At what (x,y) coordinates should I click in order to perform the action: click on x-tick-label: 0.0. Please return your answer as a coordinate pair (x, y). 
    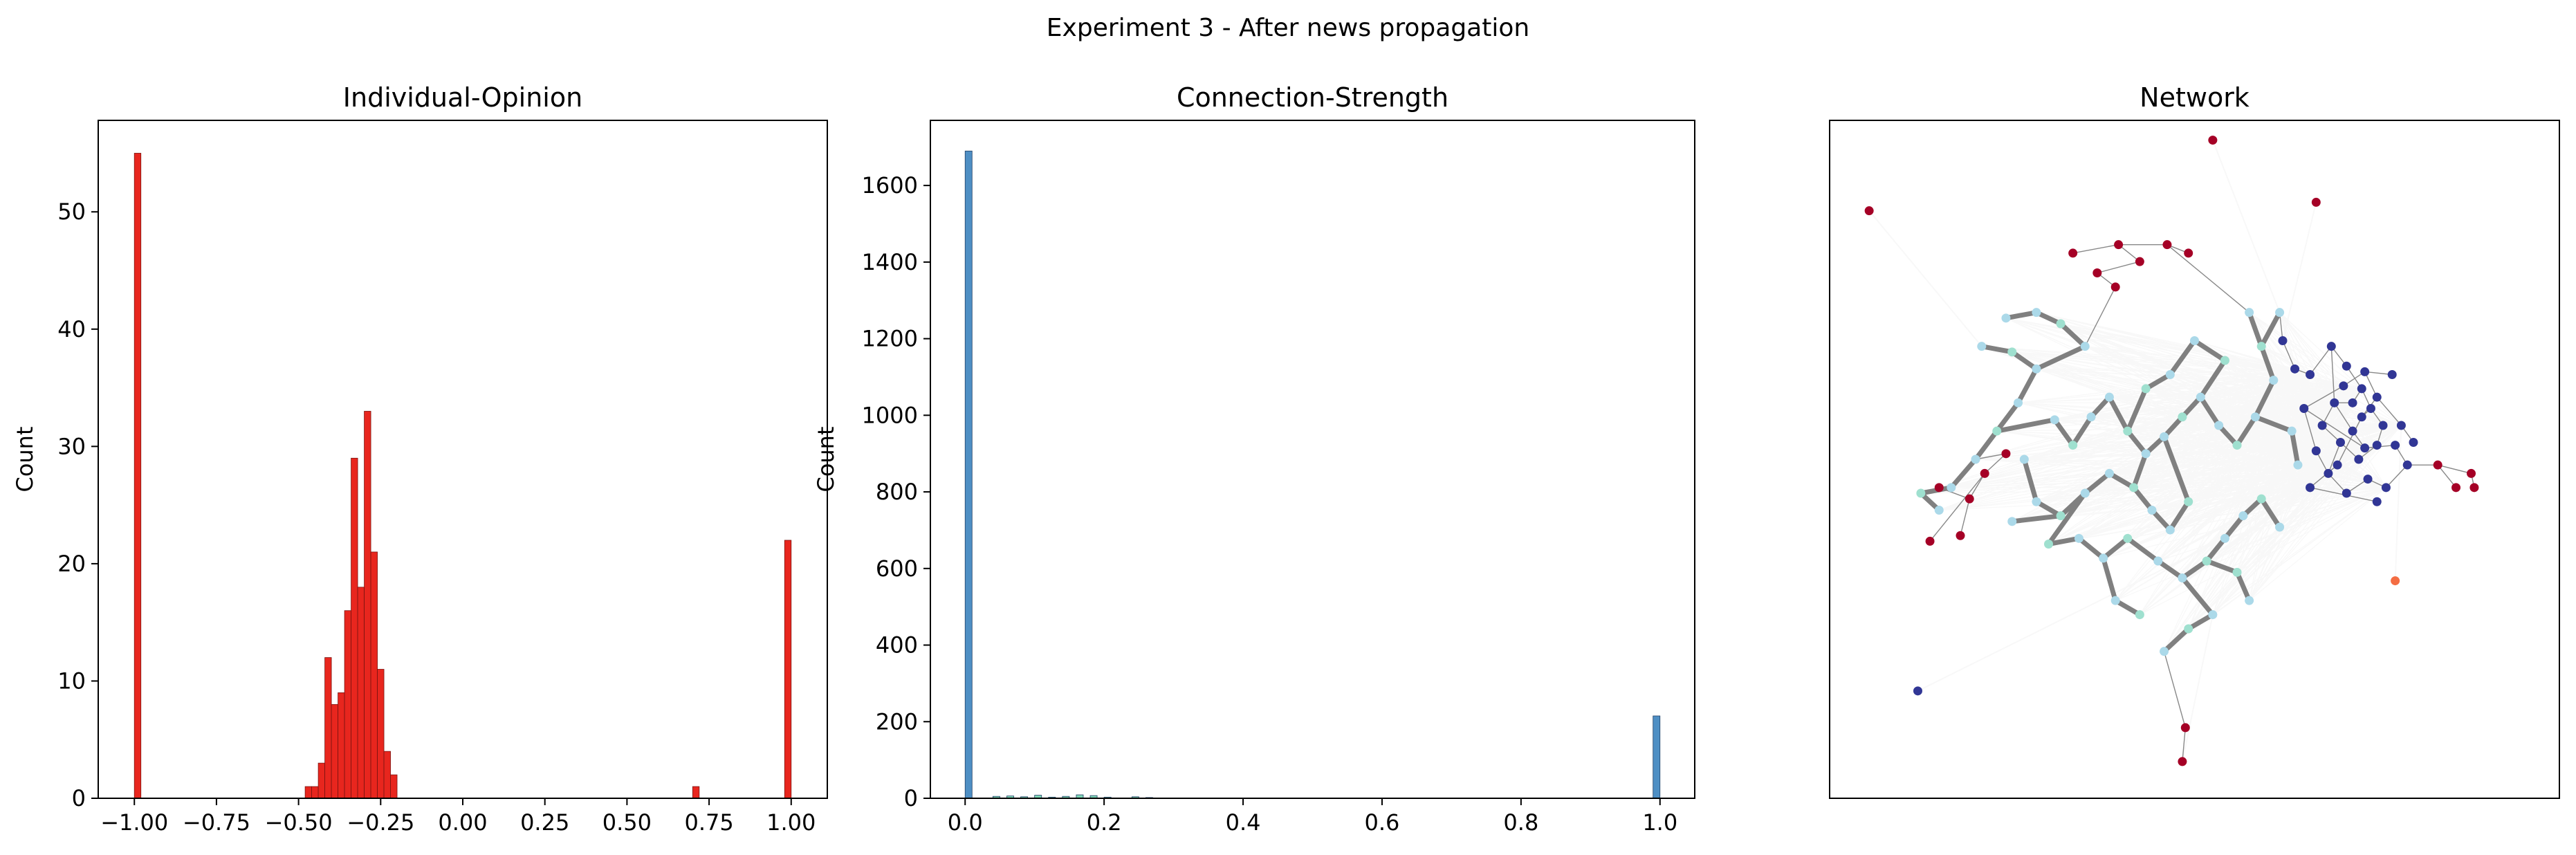
    Looking at the image, I should click on (965, 822).